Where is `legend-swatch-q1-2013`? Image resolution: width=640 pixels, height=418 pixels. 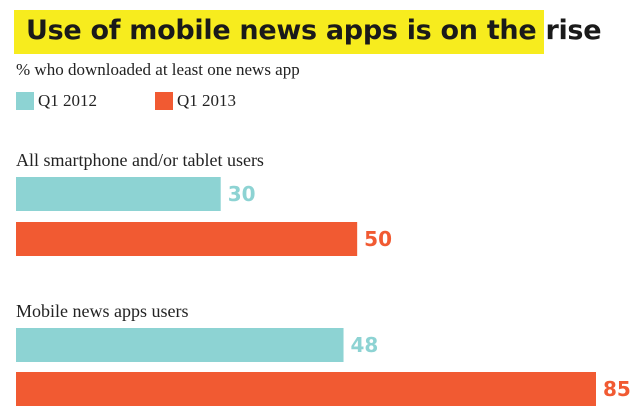 legend-swatch-q1-2013 is located at coordinates (164, 101).